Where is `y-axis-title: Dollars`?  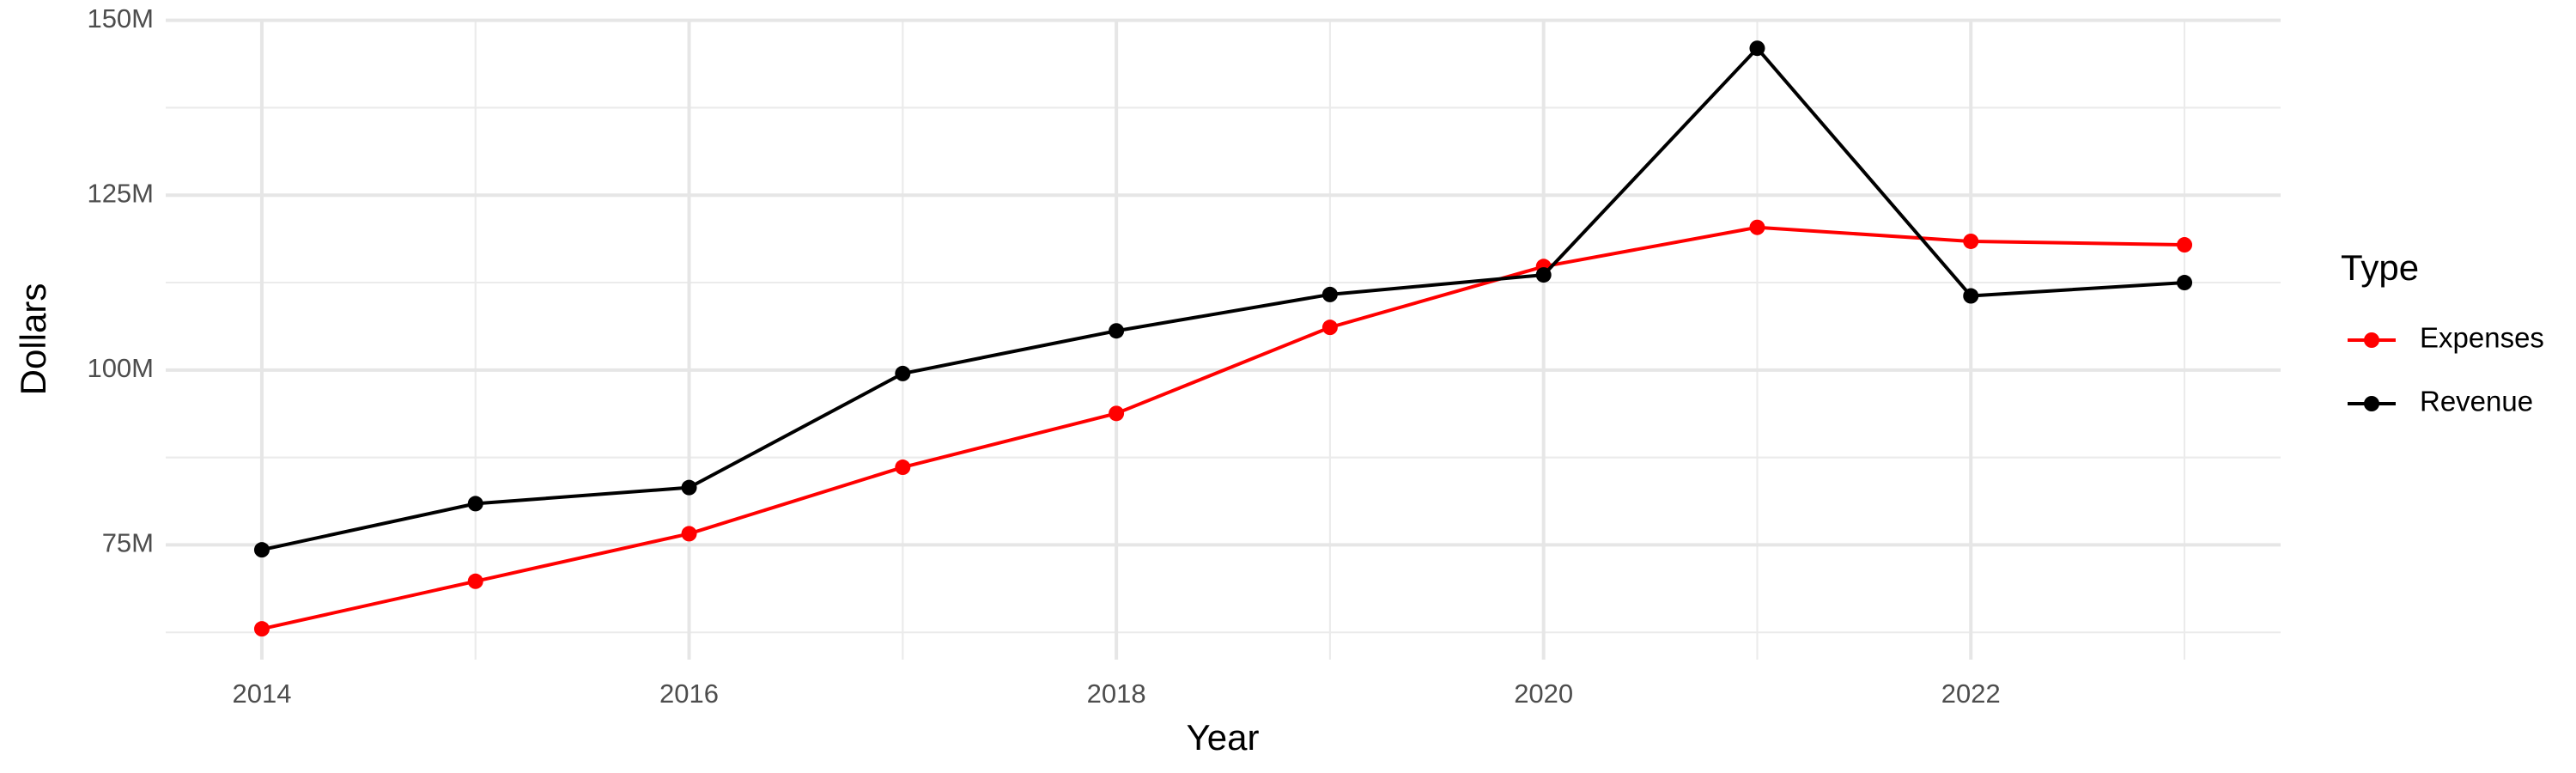 y-axis-title: Dollars is located at coordinates (33, 339).